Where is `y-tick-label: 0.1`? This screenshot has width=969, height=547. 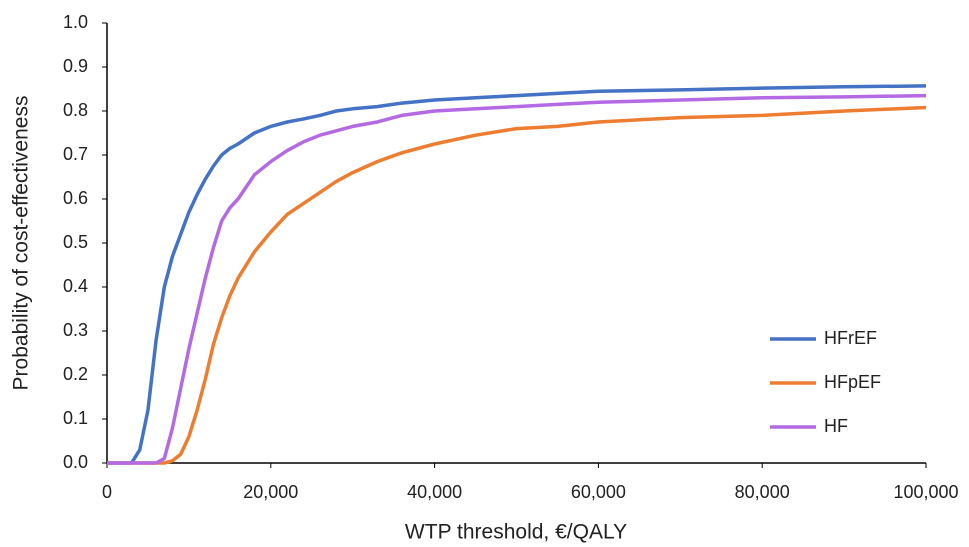
y-tick-label: 0.1 is located at coordinates (75, 418).